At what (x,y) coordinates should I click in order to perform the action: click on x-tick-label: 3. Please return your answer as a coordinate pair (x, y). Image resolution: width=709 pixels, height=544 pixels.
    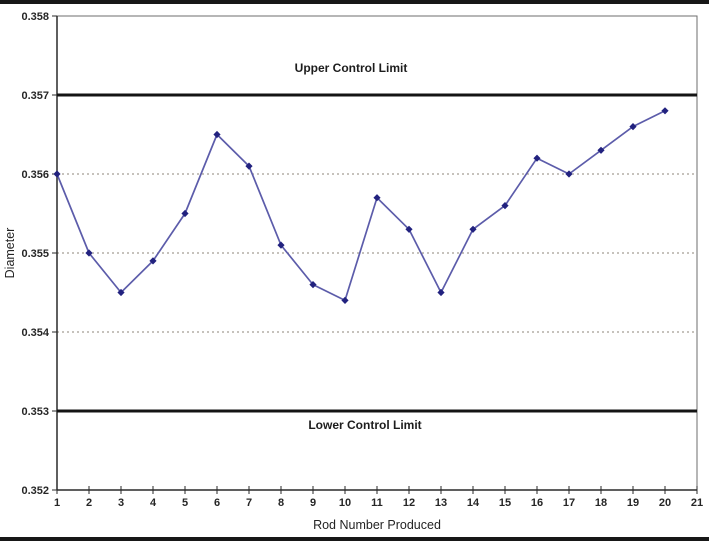
    Looking at the image, I should click on (121, 503).